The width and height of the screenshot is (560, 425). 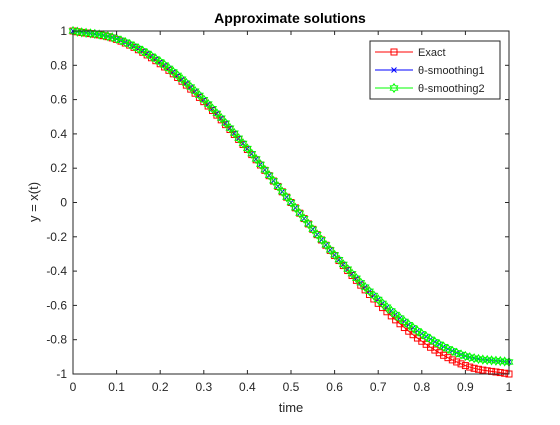 I want to click on legend-label: θ-smoothing2, so click(x=451, y=89).